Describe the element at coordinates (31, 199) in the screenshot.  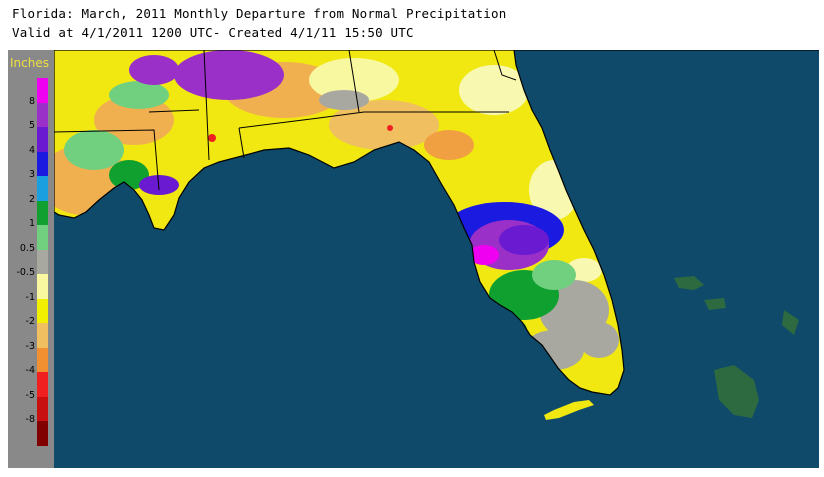
I see `legend-tick-label: 2` at that location.